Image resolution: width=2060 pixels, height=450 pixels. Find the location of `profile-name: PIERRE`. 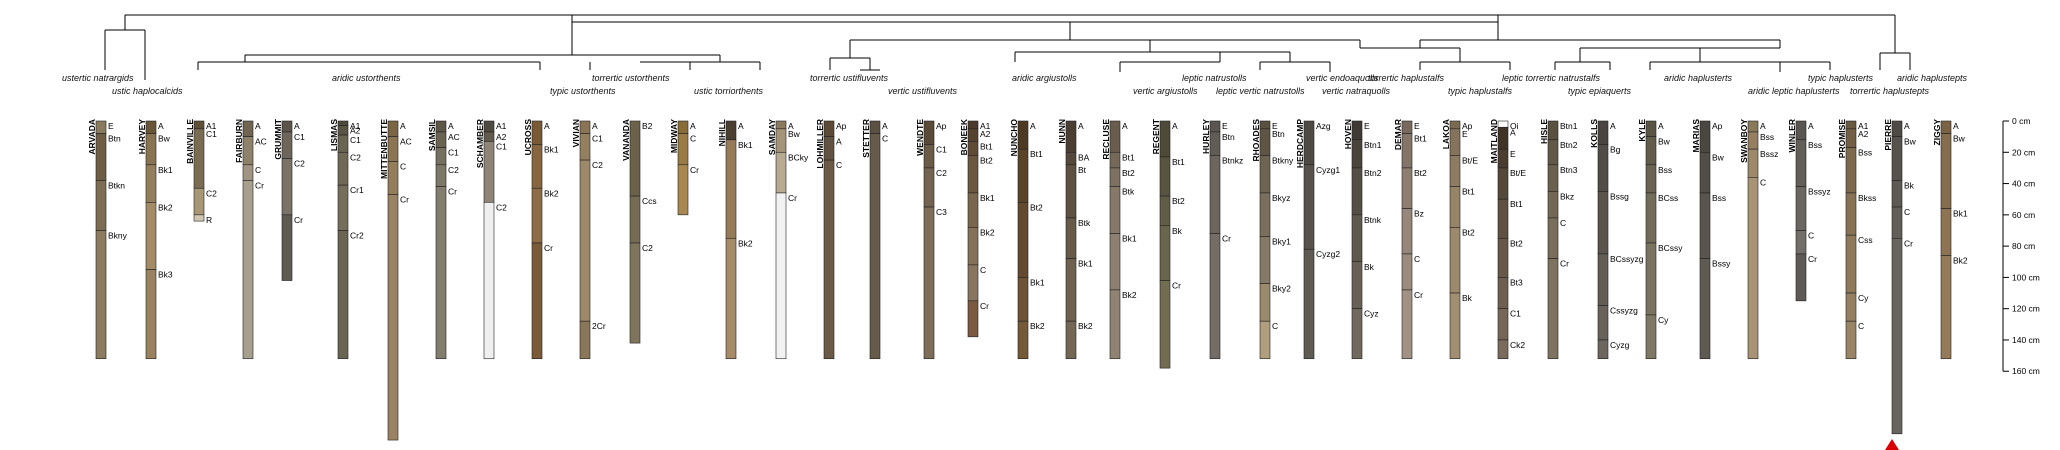

profile-name: PIERRE is located at coordinates (1888, 135).